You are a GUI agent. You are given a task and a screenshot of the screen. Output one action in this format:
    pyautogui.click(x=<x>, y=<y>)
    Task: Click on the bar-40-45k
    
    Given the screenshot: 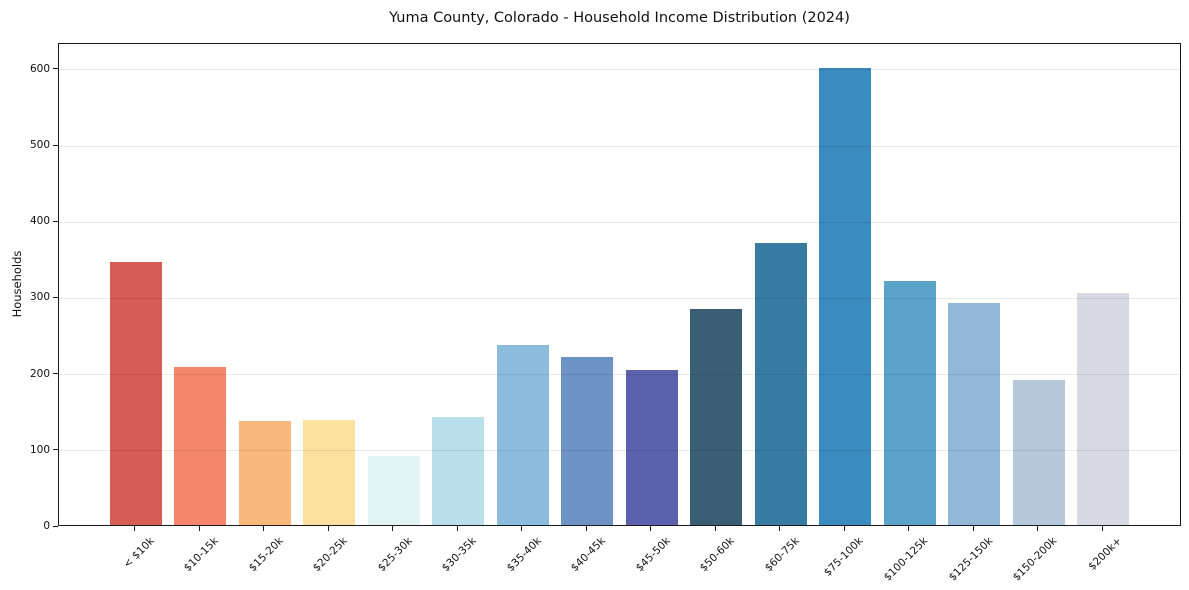 What is the action you would take?
    pyautogui.click(x=587, y=441)
    